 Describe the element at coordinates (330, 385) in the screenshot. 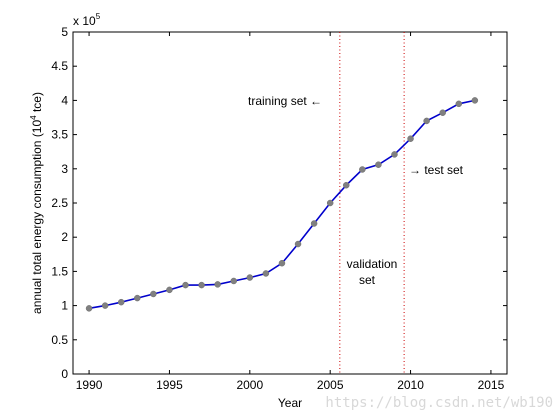

I see `x-tick-label: 2005` at that location.